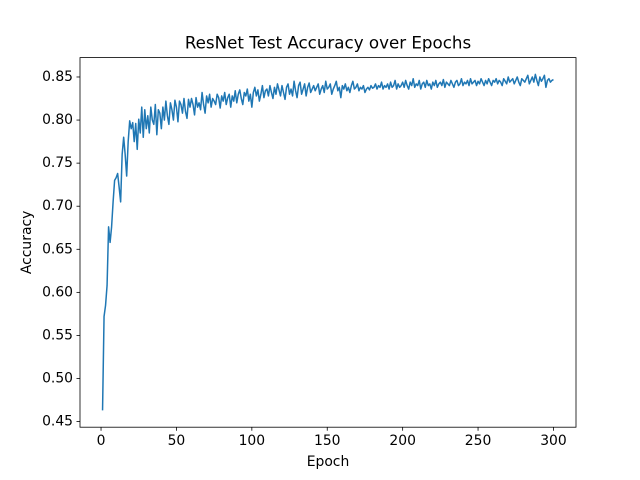  Describe the element at coordinates (478, 441) in the screenshot. I see `x-tick-label: 250` at that location.